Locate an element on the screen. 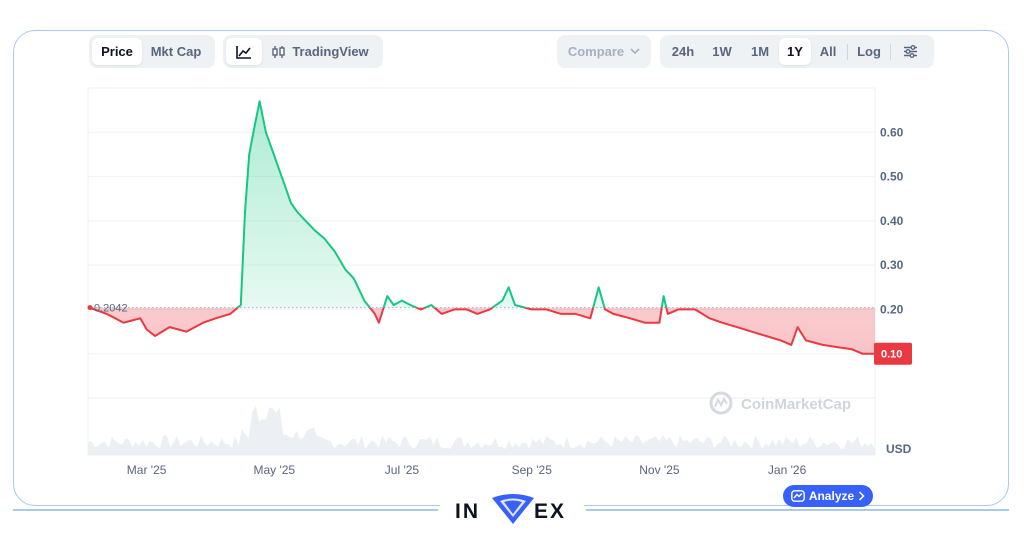  sliders-icon is located at coordinates (910, 51).